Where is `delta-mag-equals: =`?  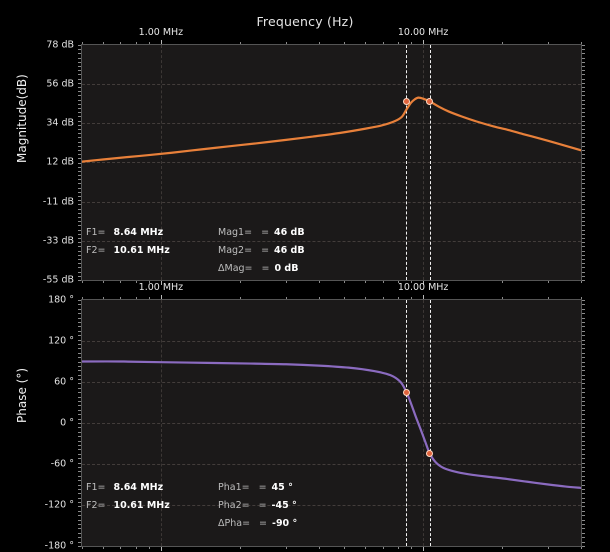
delta-mag-equals: = is located at coordinates (265, 268).